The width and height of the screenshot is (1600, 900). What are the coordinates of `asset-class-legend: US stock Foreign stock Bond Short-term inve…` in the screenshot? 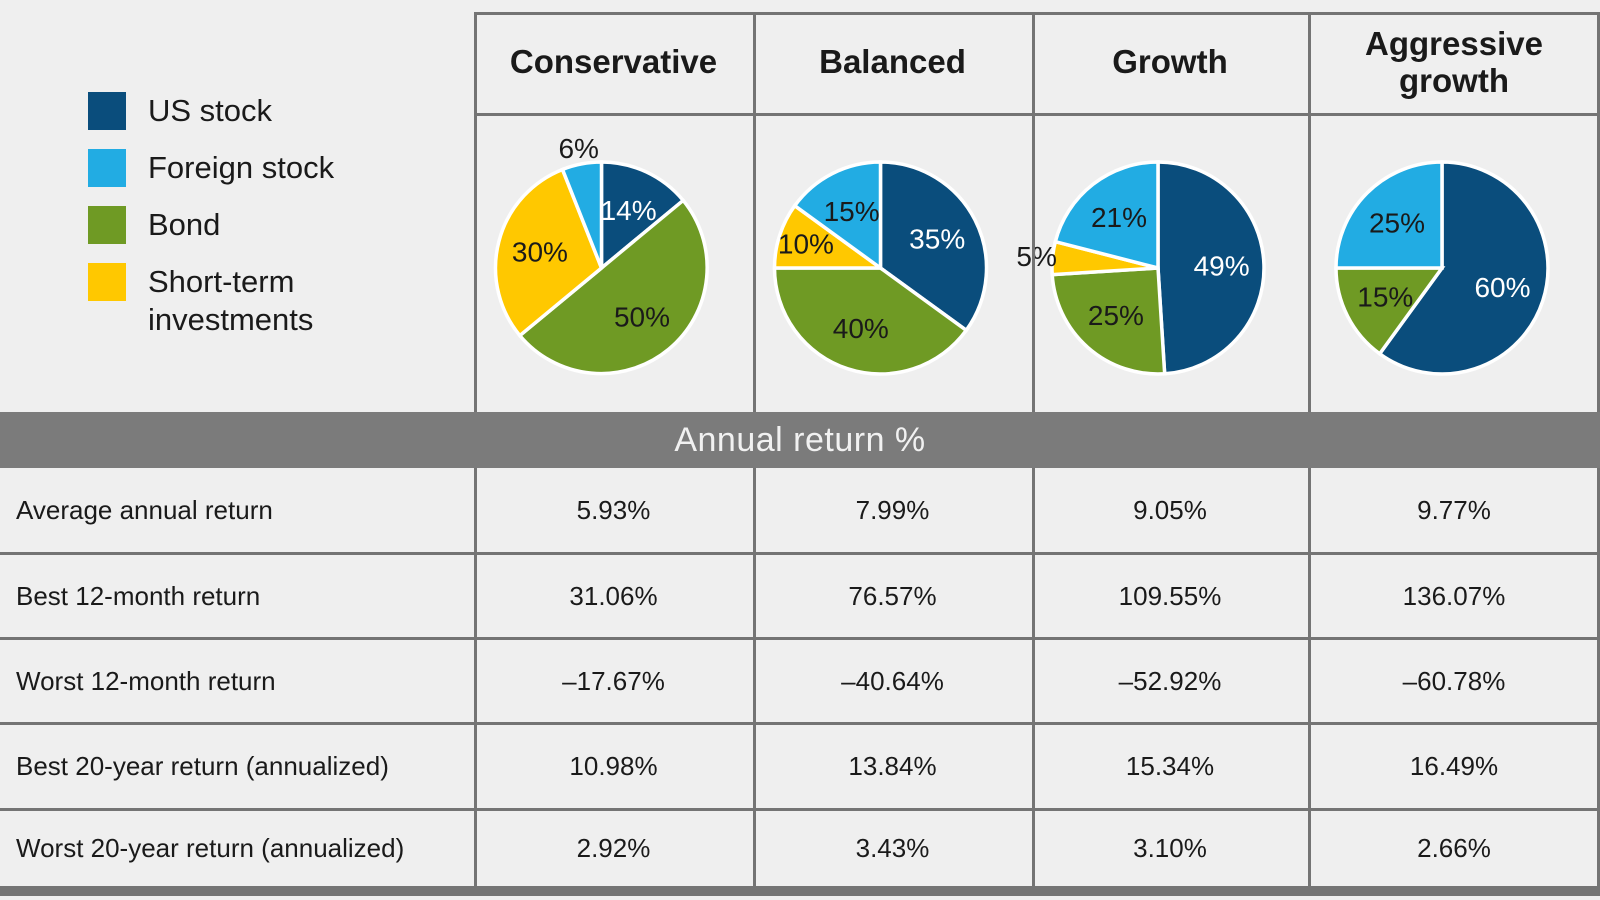 It's located at (243, 225).